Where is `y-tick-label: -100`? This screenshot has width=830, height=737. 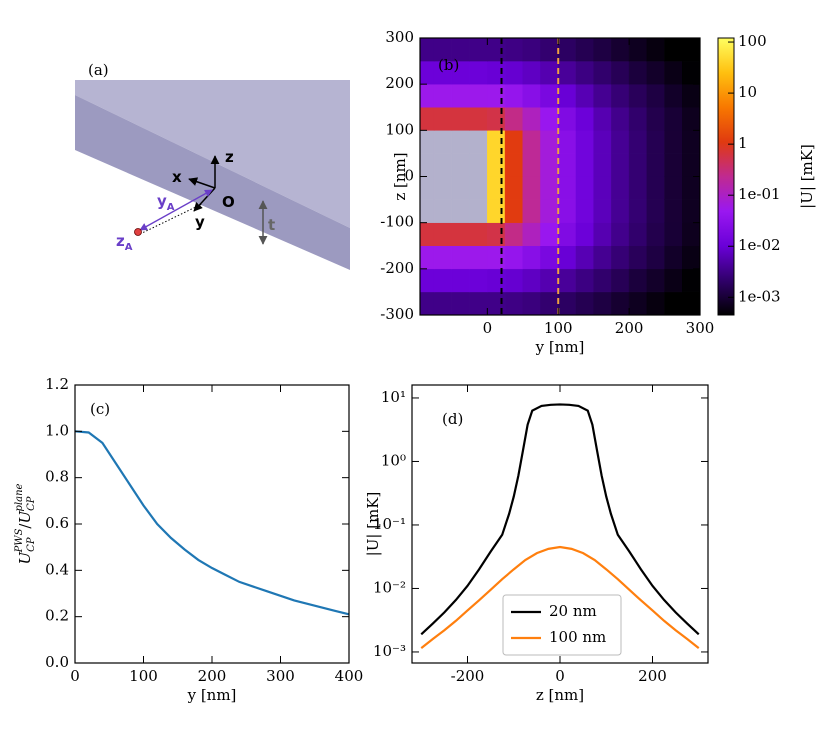 y-tick-label: -100 is located at coordinates (397, 222).